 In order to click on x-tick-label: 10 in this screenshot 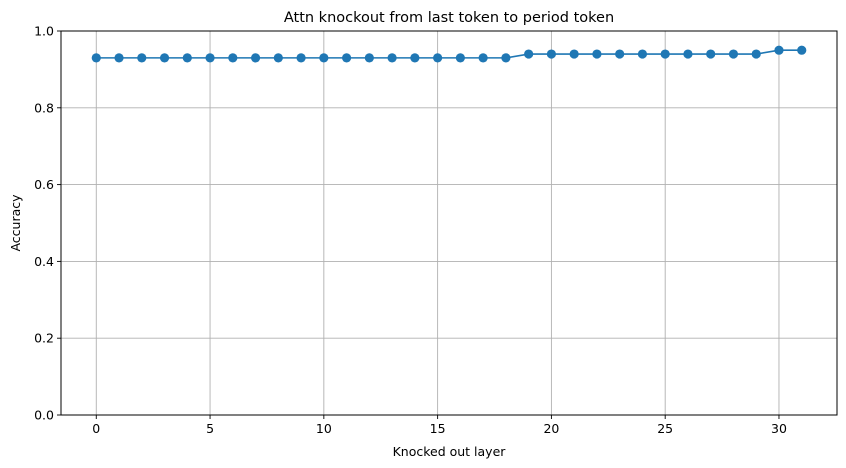, I will do `click(324, 428)`.